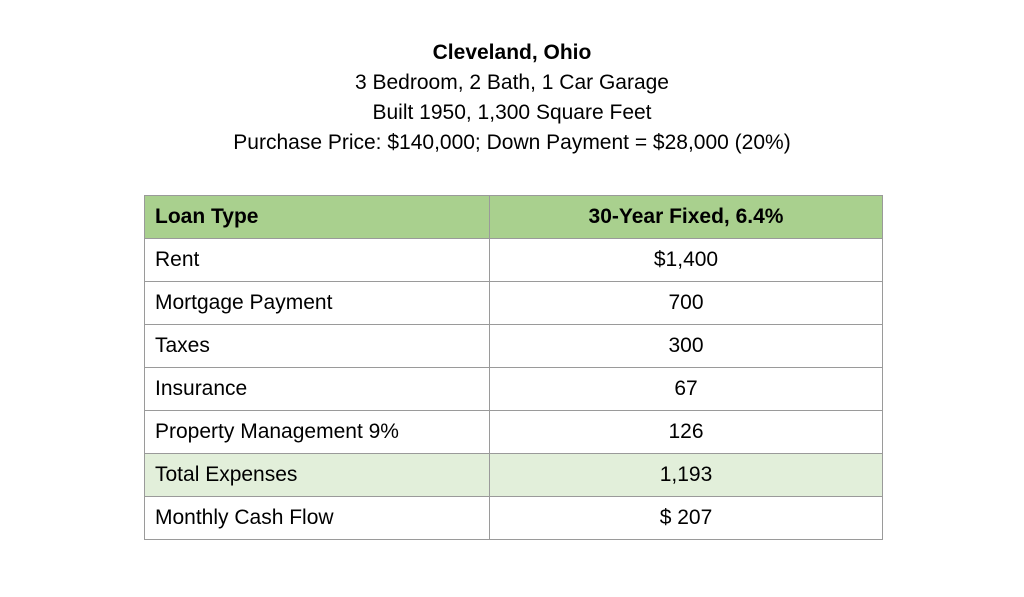  What do you see at coordinates (512, 52) in the screenshot?
I see `city-title: Cleveland, Ohio` at bounding box center [512, 52].